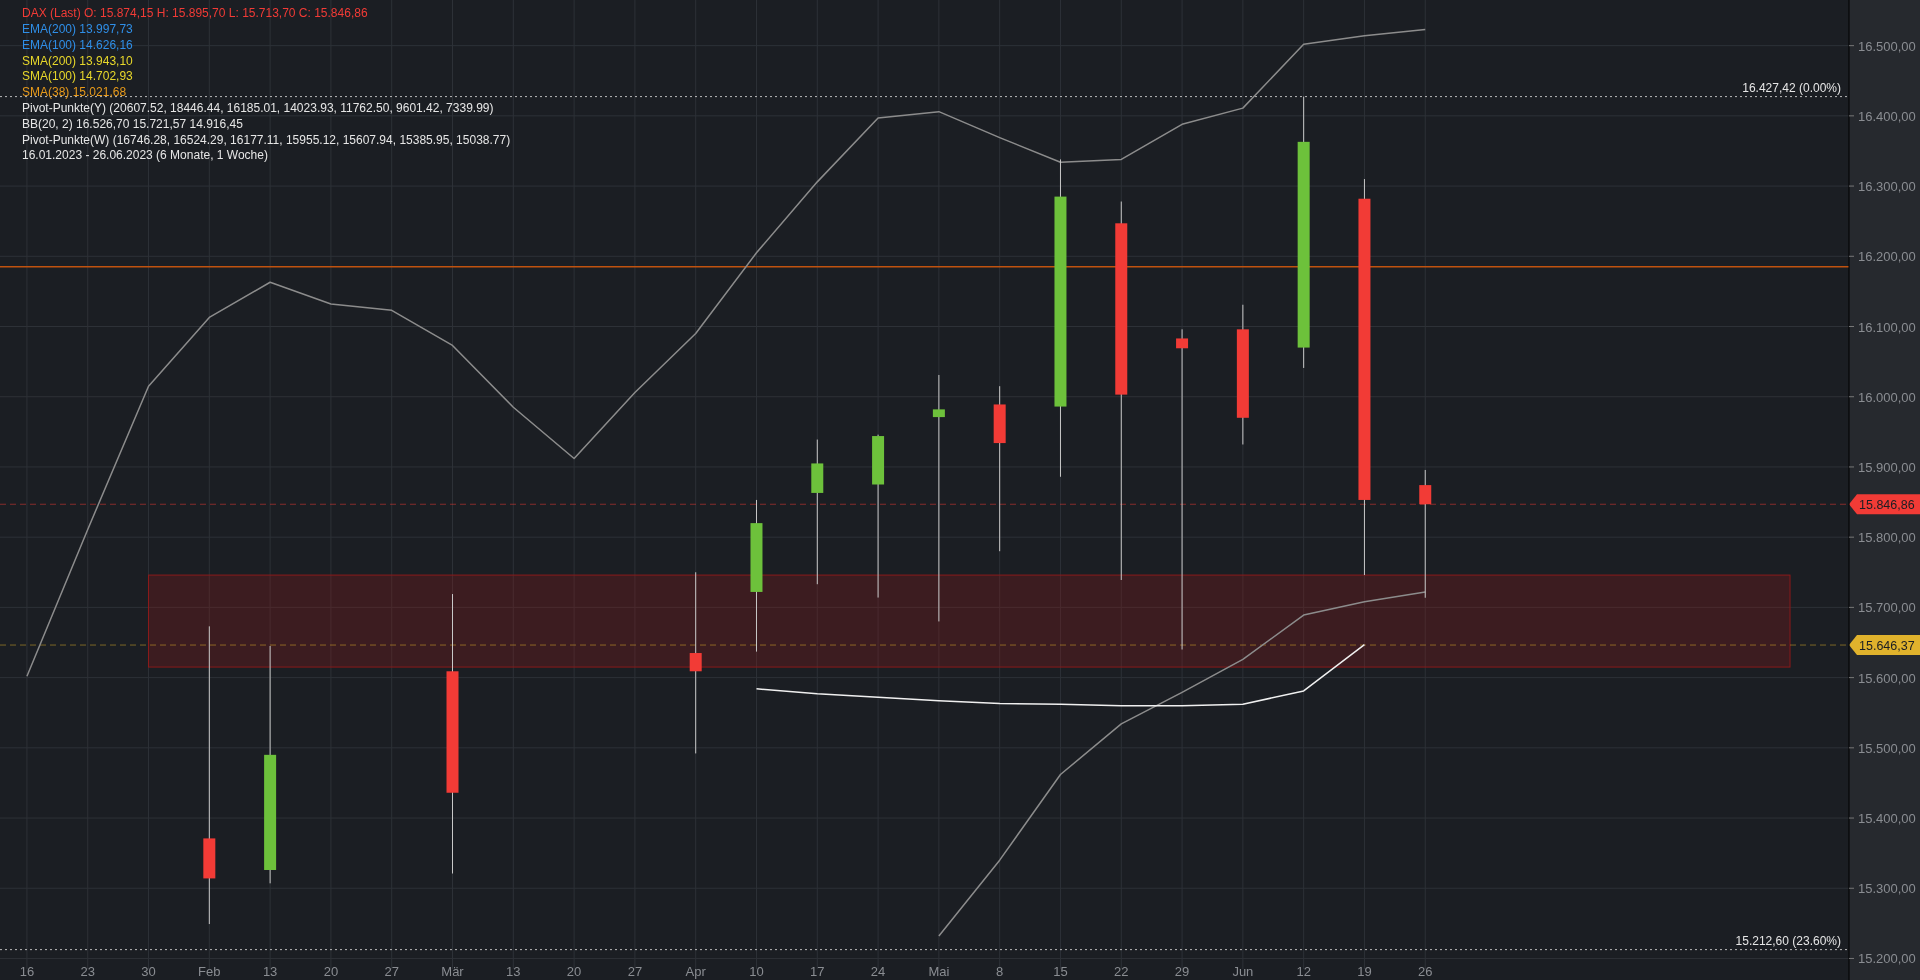 The height and width of the screenshot is (980, 1920). Describe the element at coordinates (209, 971) in the screenshot. I see `x-tick-label: Feb` at that location.